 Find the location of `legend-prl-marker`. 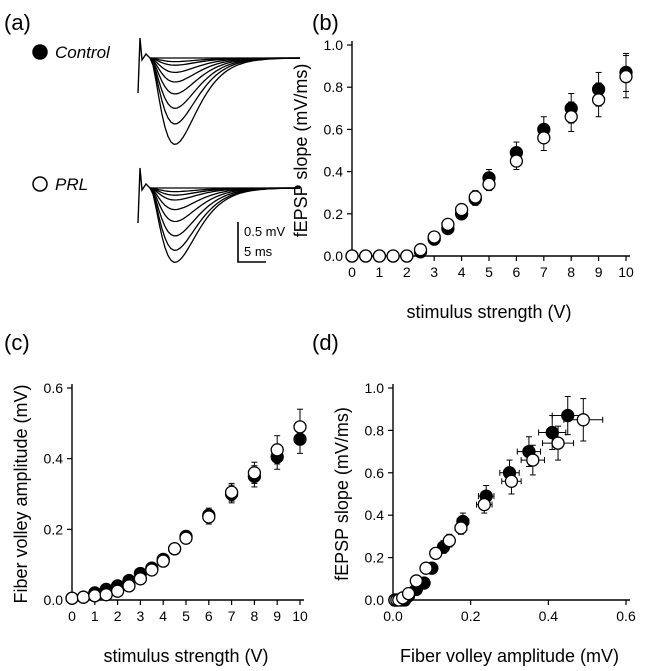

legend-prl-marker is located at coordinates (40, 184).